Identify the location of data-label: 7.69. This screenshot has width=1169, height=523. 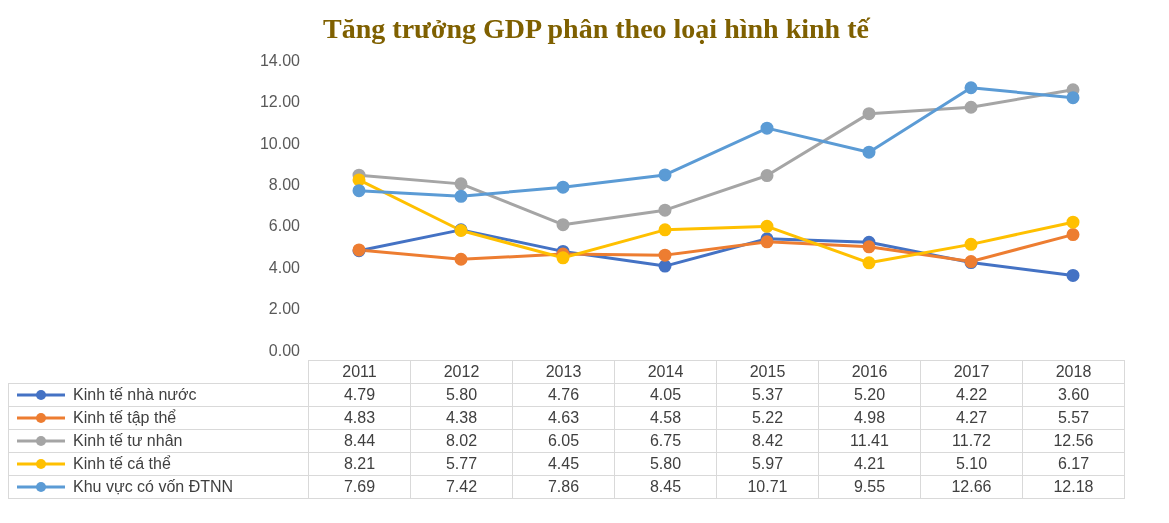
(359, 487).